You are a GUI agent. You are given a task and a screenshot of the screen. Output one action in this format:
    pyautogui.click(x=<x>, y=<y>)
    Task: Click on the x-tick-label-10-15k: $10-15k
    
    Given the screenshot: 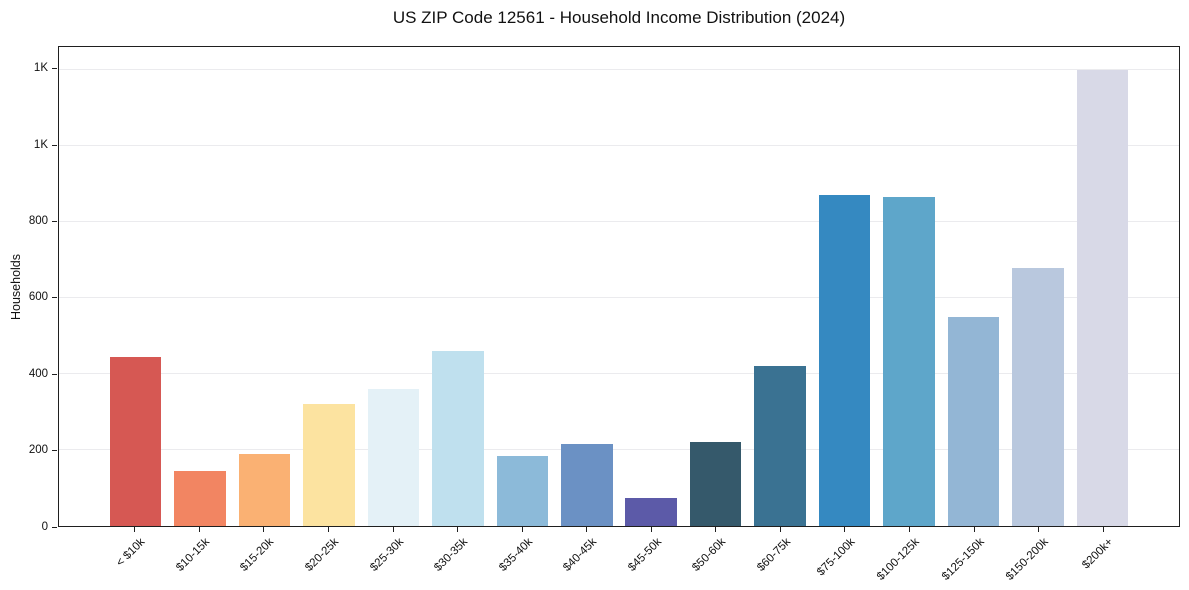 What is the action you would take?
    pyautogui.click(x=193, y=555)
    